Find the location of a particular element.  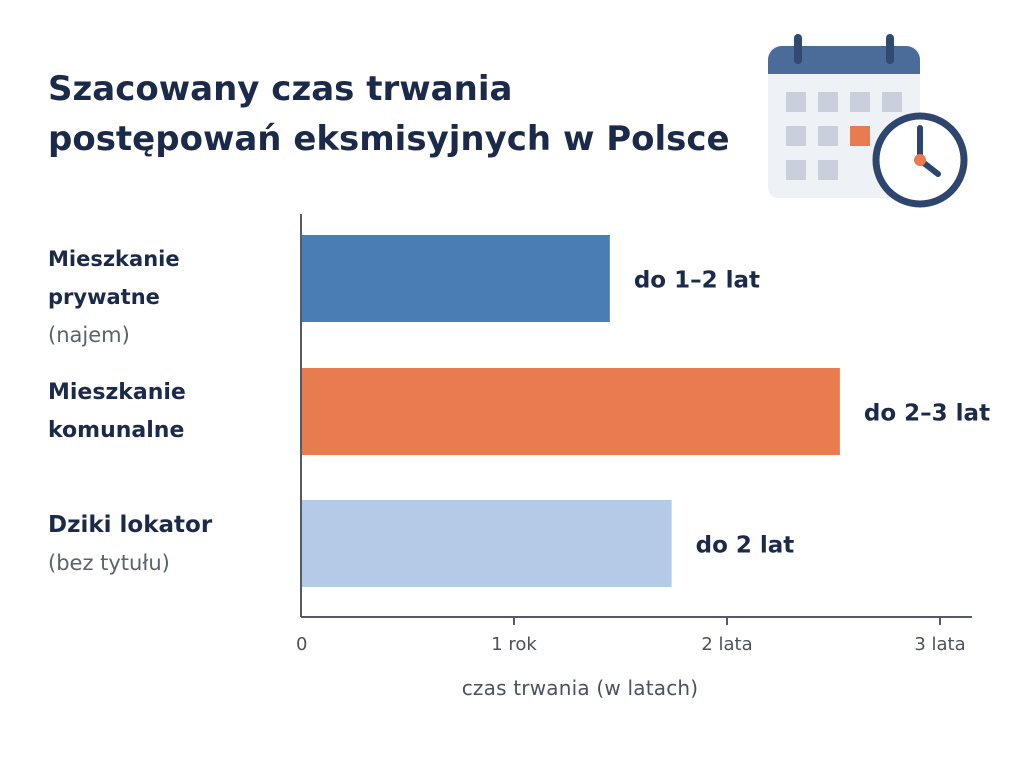

data-label-0: do 1–2 lat is located at coordinates (697, 281).